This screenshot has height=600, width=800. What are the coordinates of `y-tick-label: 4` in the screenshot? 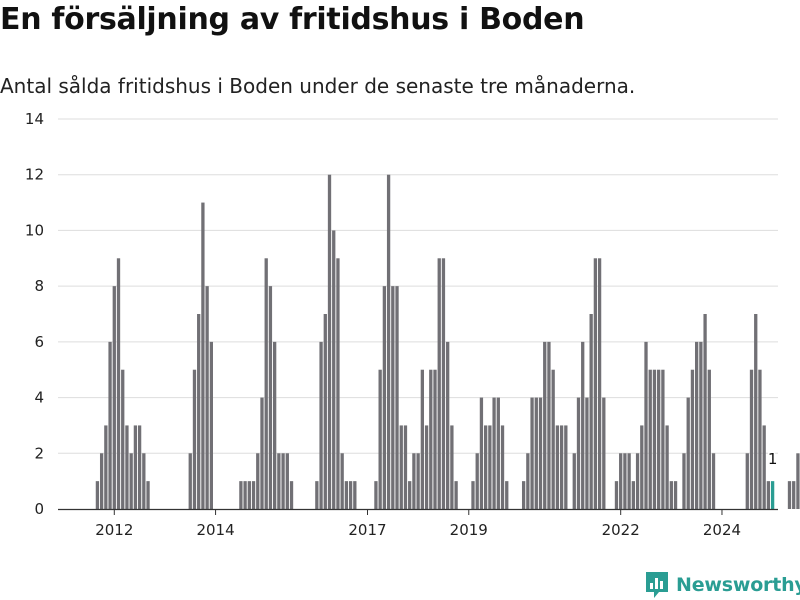 It's located at (39, 398).